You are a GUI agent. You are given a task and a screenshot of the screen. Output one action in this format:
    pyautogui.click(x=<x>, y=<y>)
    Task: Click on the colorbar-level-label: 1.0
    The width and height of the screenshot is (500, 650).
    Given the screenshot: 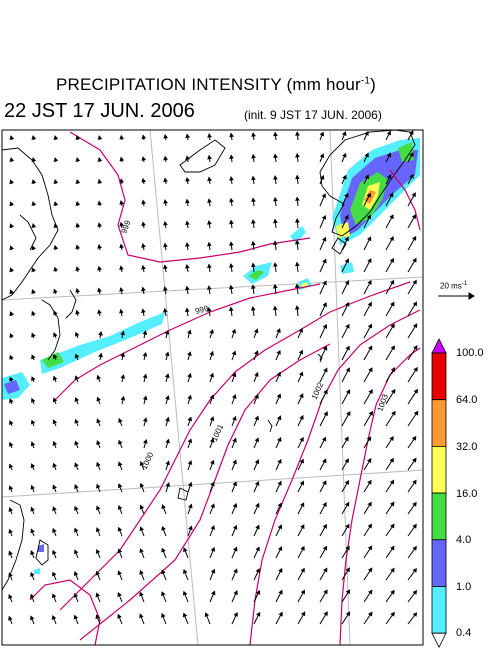 What is the action you would take?
    pyautogui.click(x=464, y=587)
    